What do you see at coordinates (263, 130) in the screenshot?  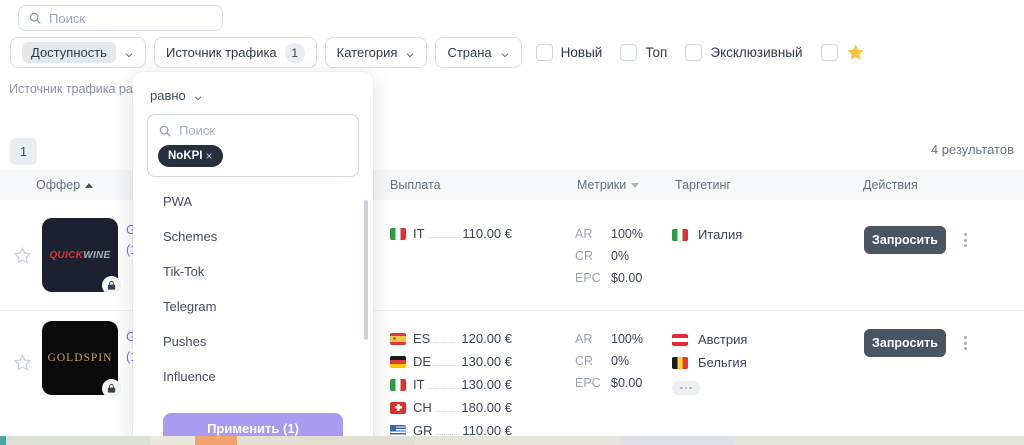 I see `dropdown-search-input` at bounding box center [263, 130].